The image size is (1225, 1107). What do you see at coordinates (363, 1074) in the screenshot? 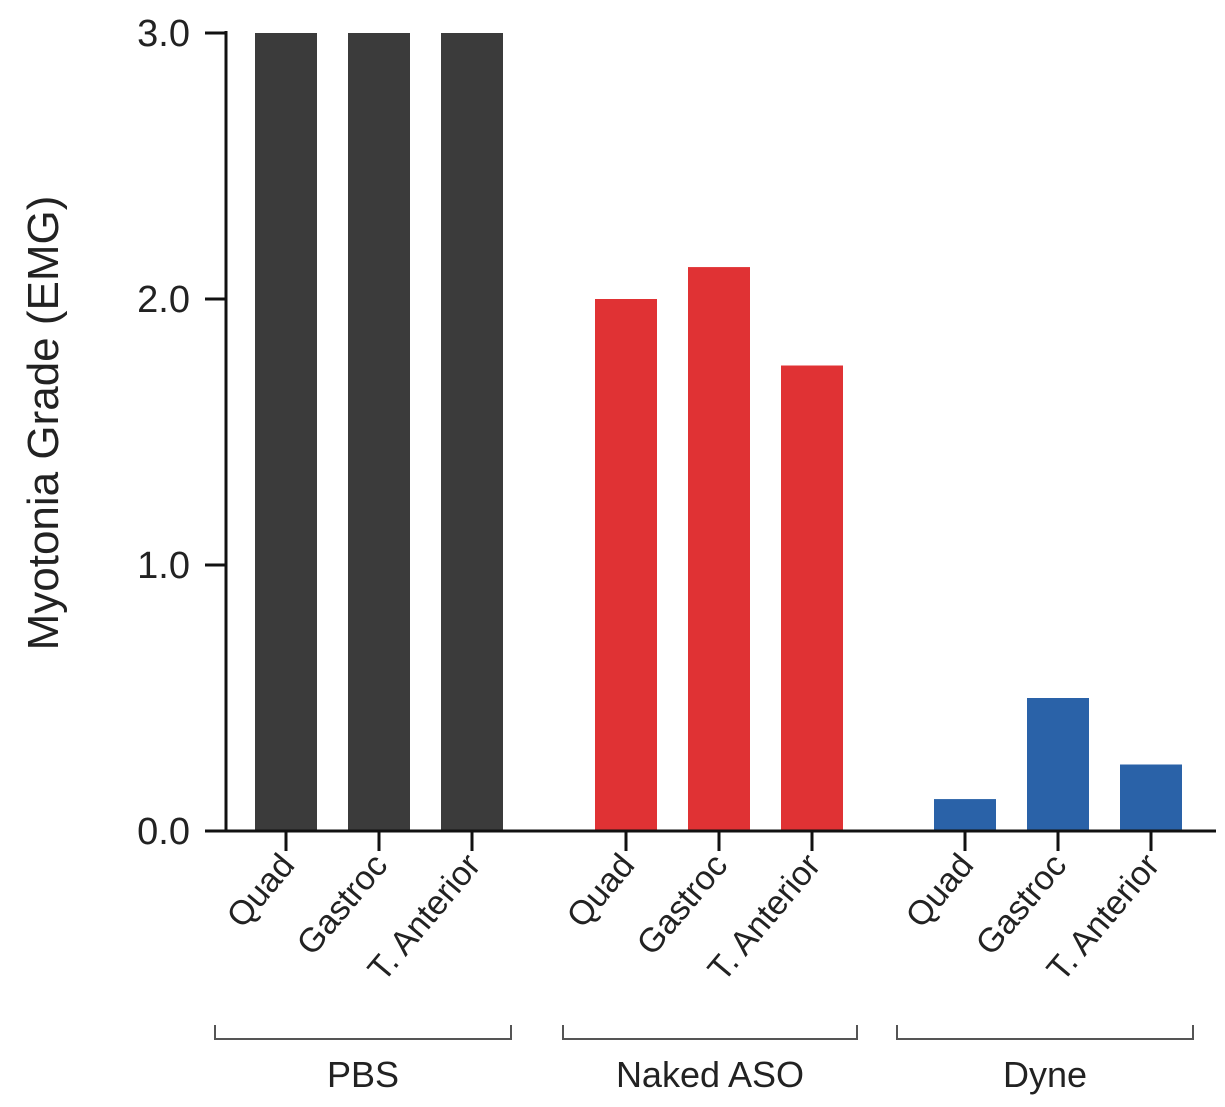
I see `group-label: PBS` at bounding box center [363, 1074].